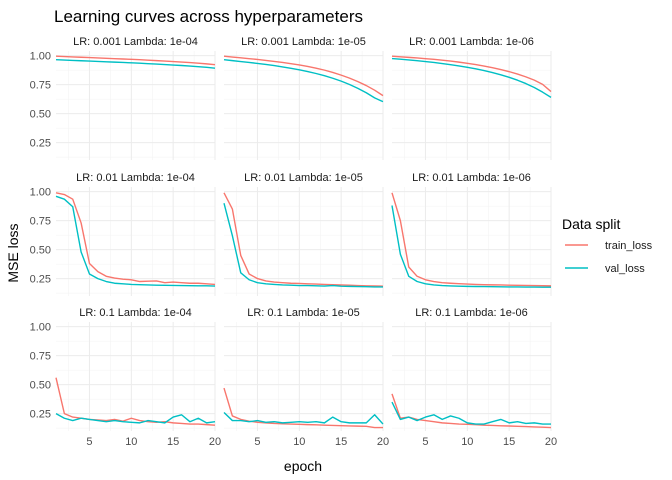 This screenshot has height=480, width=672. I want to click on panel-lr-0-01-lambda-1e-05: LR: 0.01 Lambda: 1e-05, so click(303, 234).